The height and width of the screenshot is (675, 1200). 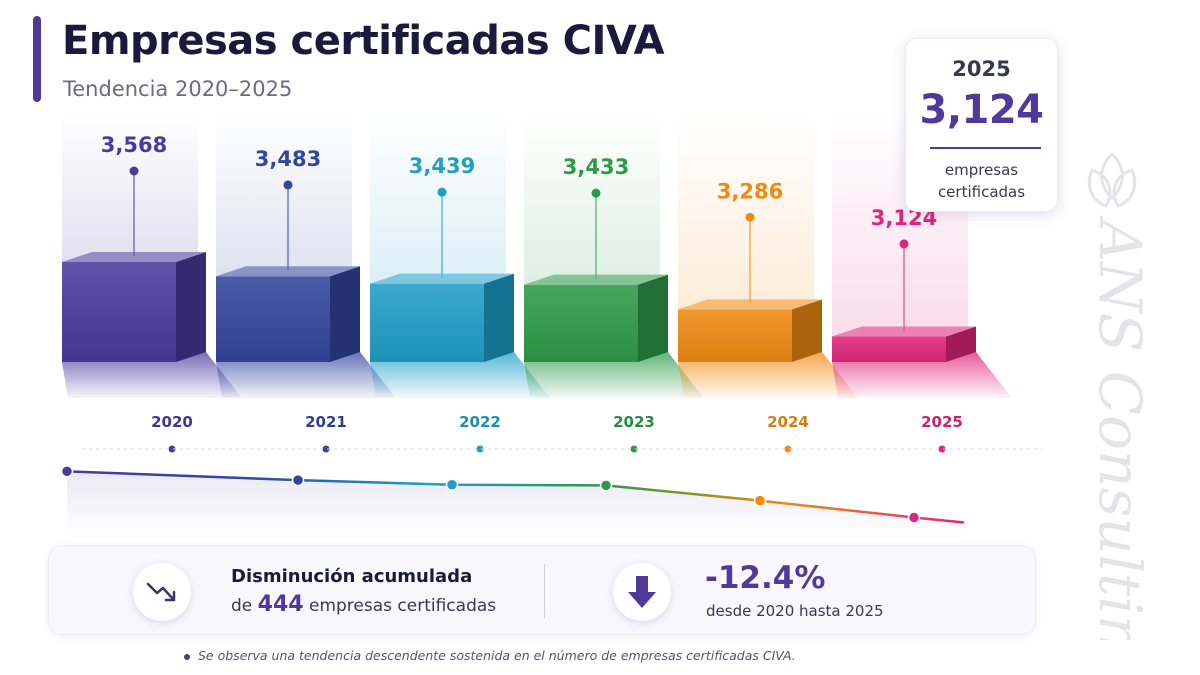 I want to click on year-label-2024: 2024, so click(x=788, y=422).